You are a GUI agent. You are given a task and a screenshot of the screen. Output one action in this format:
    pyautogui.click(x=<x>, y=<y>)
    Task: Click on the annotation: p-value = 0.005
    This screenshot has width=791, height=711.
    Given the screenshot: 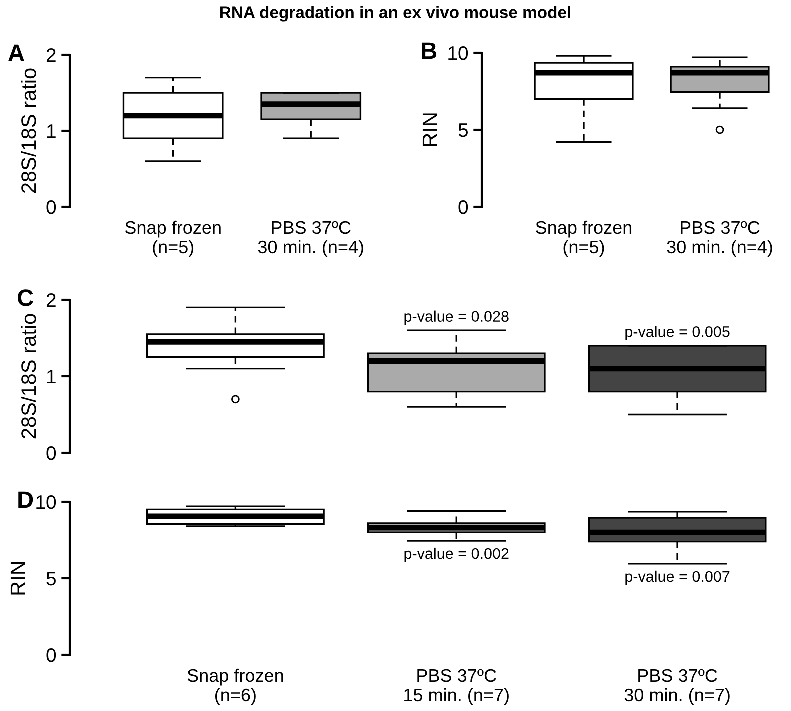 What is the action you would take?
    pyautogui.click(x=678, y=333)
    